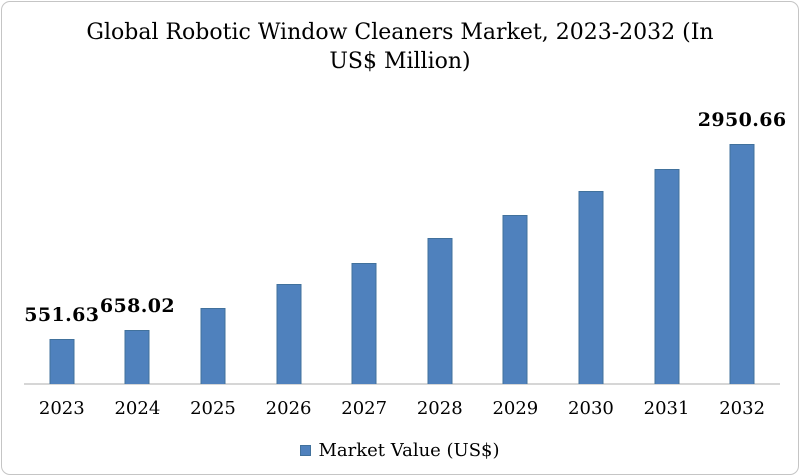 The height and width of the screenshot is (476, 800). I want to click on bar-slot-2024: 658.02, so click(138, 254).